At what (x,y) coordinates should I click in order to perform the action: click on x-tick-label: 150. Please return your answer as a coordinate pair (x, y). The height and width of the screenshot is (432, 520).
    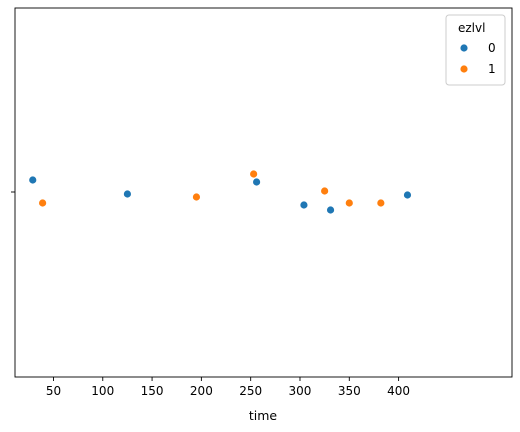
    Looking at the image, I should click on (152, 391).